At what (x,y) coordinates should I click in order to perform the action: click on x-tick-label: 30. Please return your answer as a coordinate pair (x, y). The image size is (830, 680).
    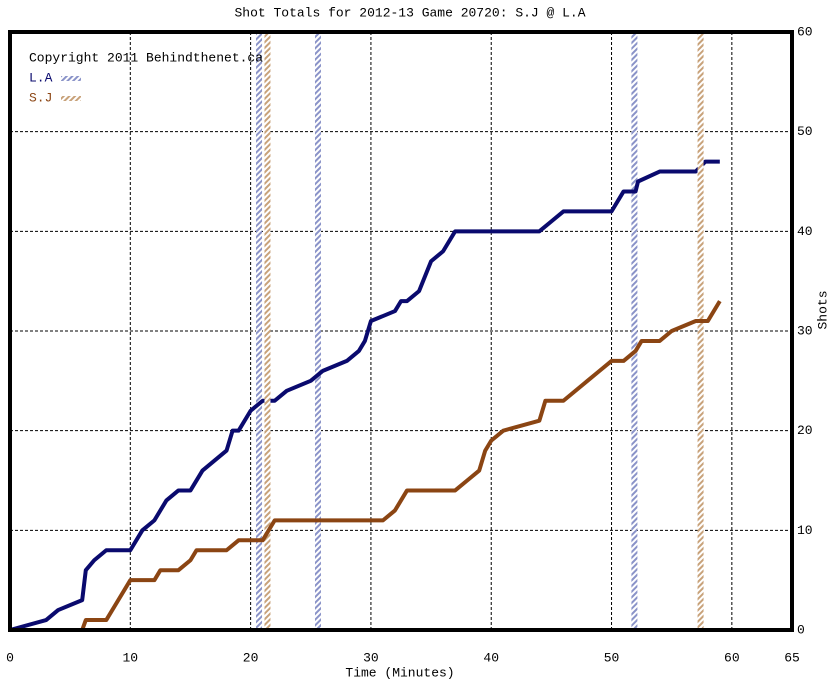
    Looking at the image, I should click on (371, 657).